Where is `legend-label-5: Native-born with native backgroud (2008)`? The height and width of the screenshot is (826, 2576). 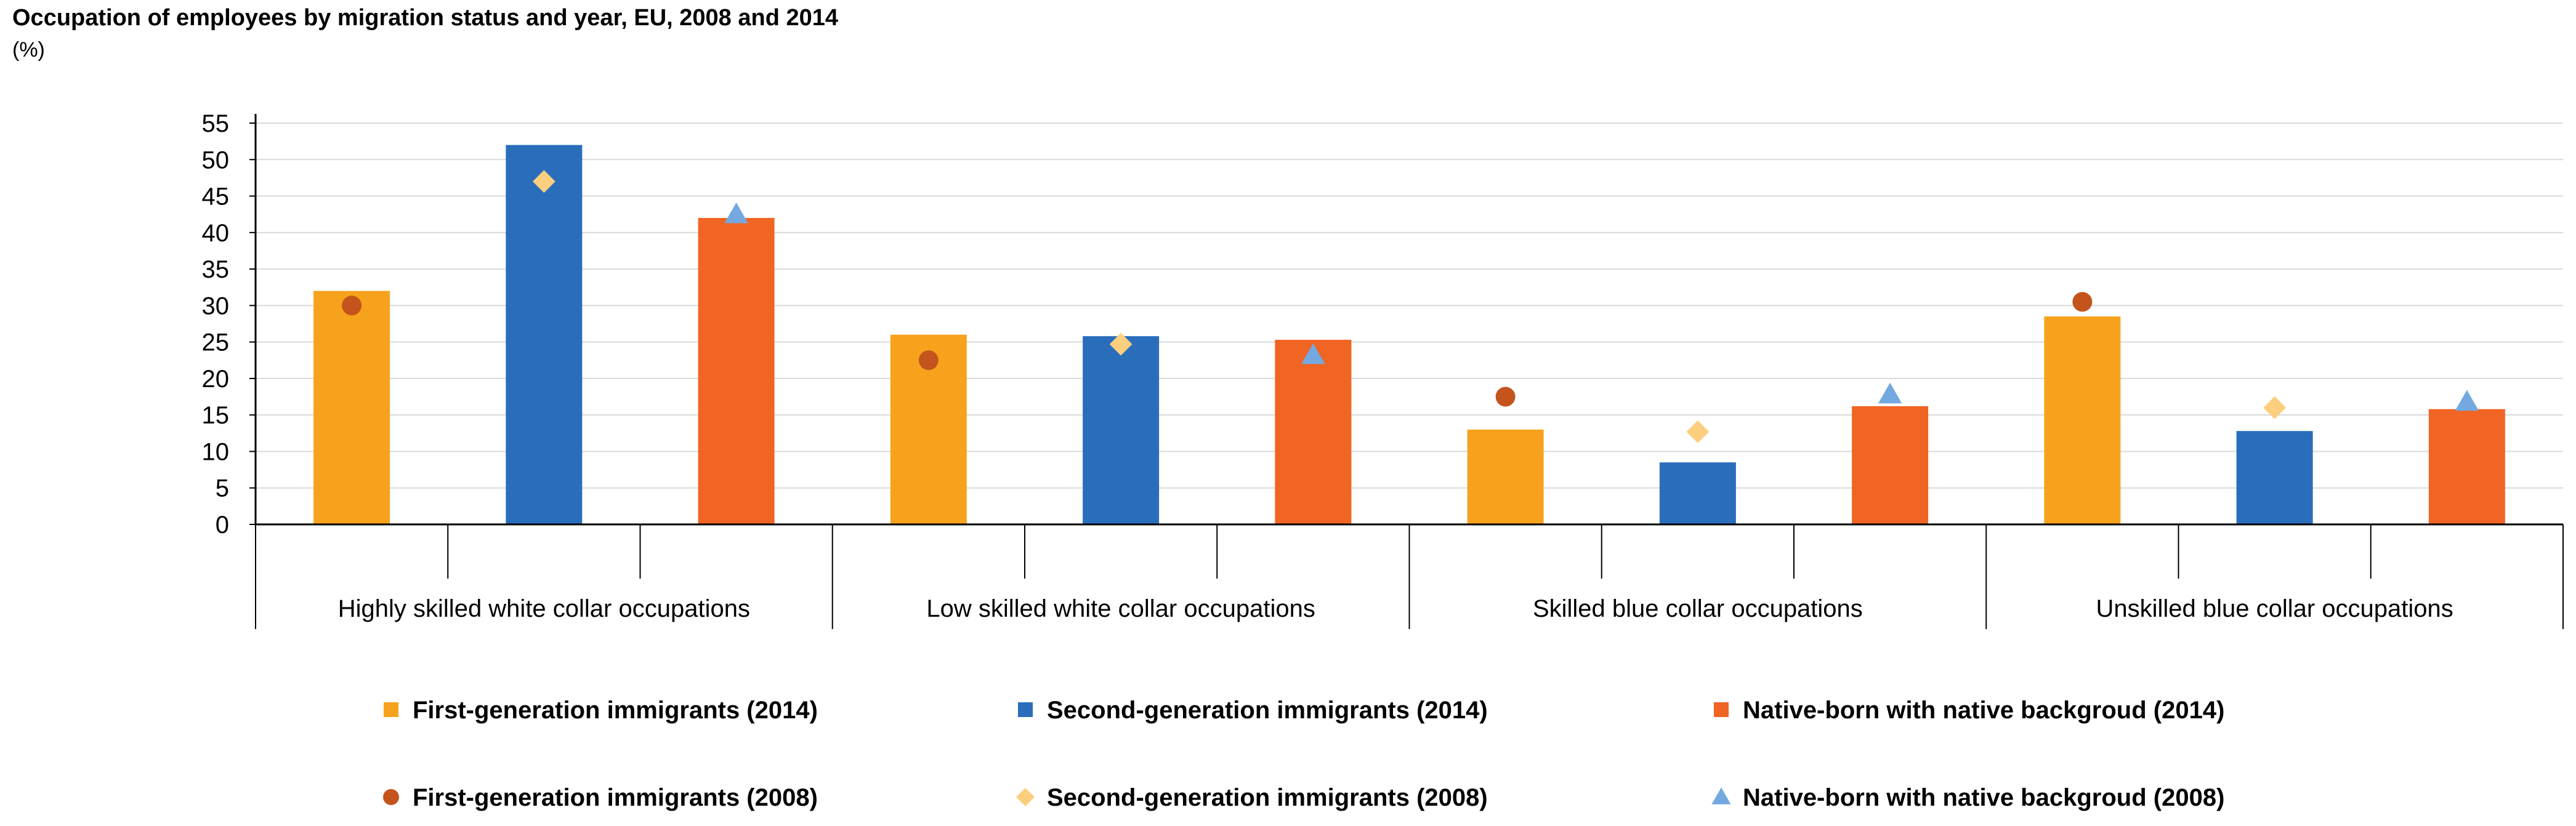
legend-label-5: Native-born with native backgroud (2008) is located at coordinates (1983, 797).